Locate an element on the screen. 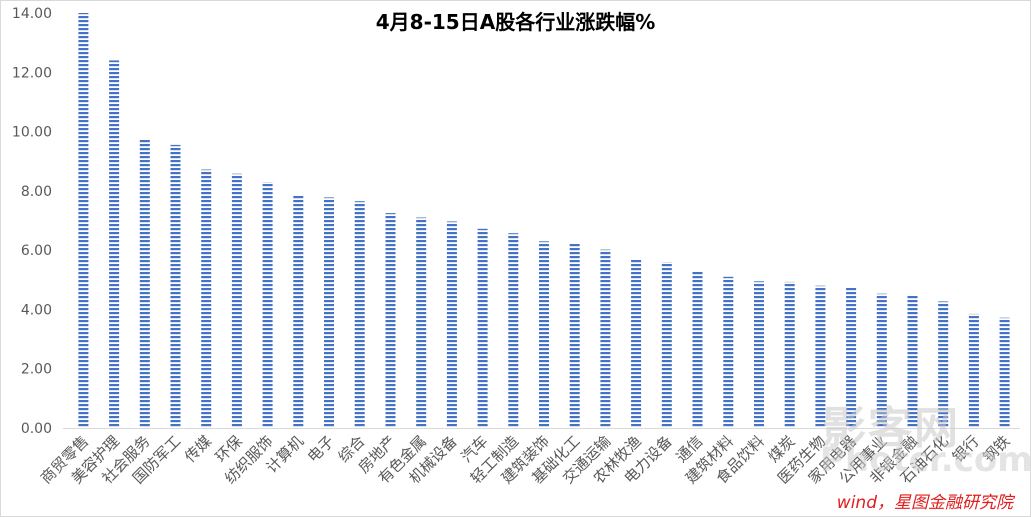 Image resolution: width=1031 pixels, height=517 pixels. y-tick-label: 0.00 is located at coordinates (36, 429).